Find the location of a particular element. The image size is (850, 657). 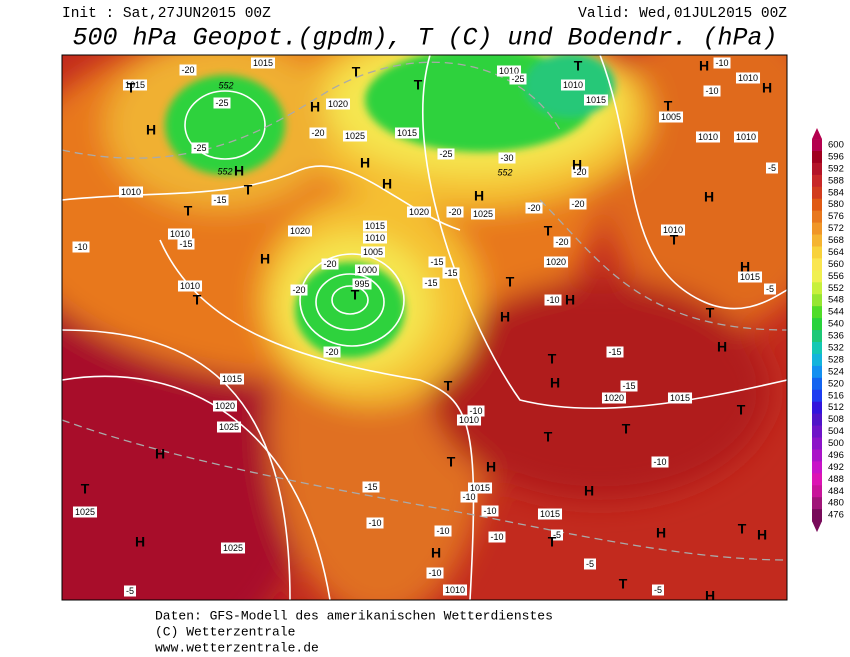

scale-label: 496 is located at coordinates (836, 455).